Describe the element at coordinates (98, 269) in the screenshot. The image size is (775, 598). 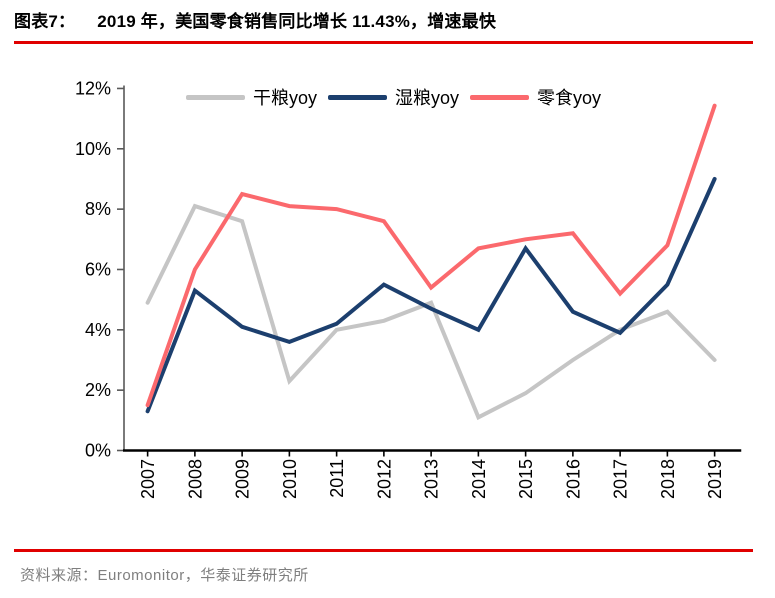
I see `y-tick-label: 6%` at that location.